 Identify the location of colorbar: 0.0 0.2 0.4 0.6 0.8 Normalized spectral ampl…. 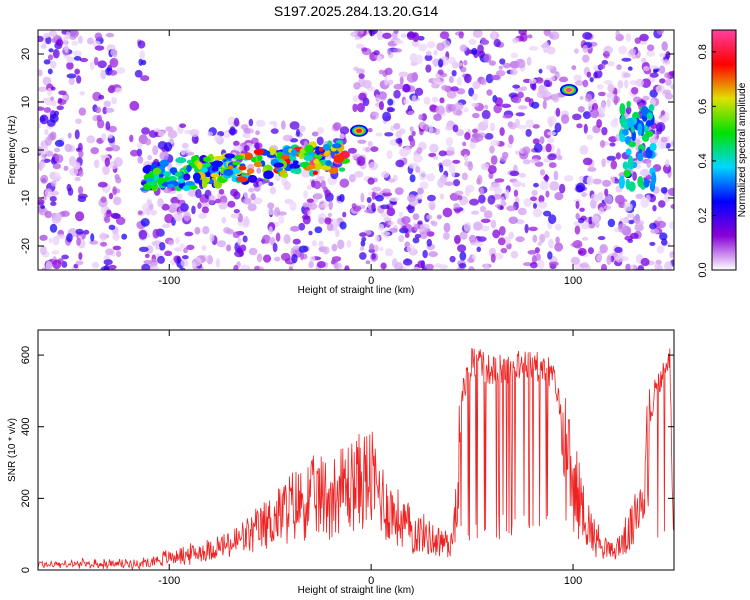
(722, 153).